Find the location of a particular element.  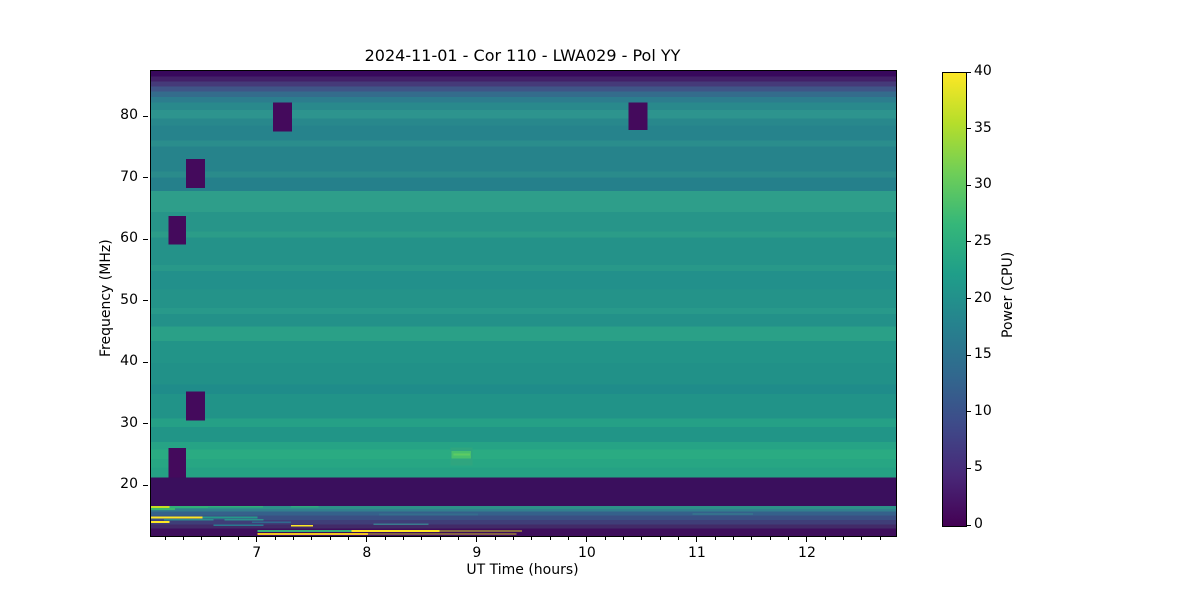

colorbar-tick-label: 40 is located at coordinates (983, 71).